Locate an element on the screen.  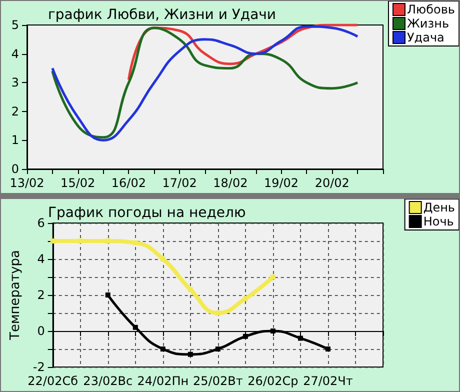
chart-title: график Любви, Жизни и Удачи is located at coordinates (162, 15).